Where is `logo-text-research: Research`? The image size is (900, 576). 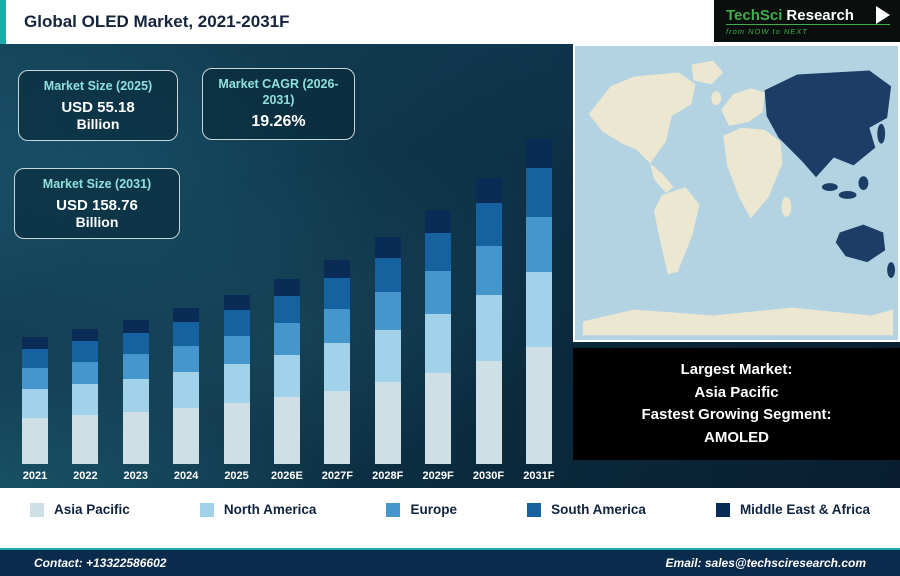
logo-text-research: Research is located at coordinates (820, 15).